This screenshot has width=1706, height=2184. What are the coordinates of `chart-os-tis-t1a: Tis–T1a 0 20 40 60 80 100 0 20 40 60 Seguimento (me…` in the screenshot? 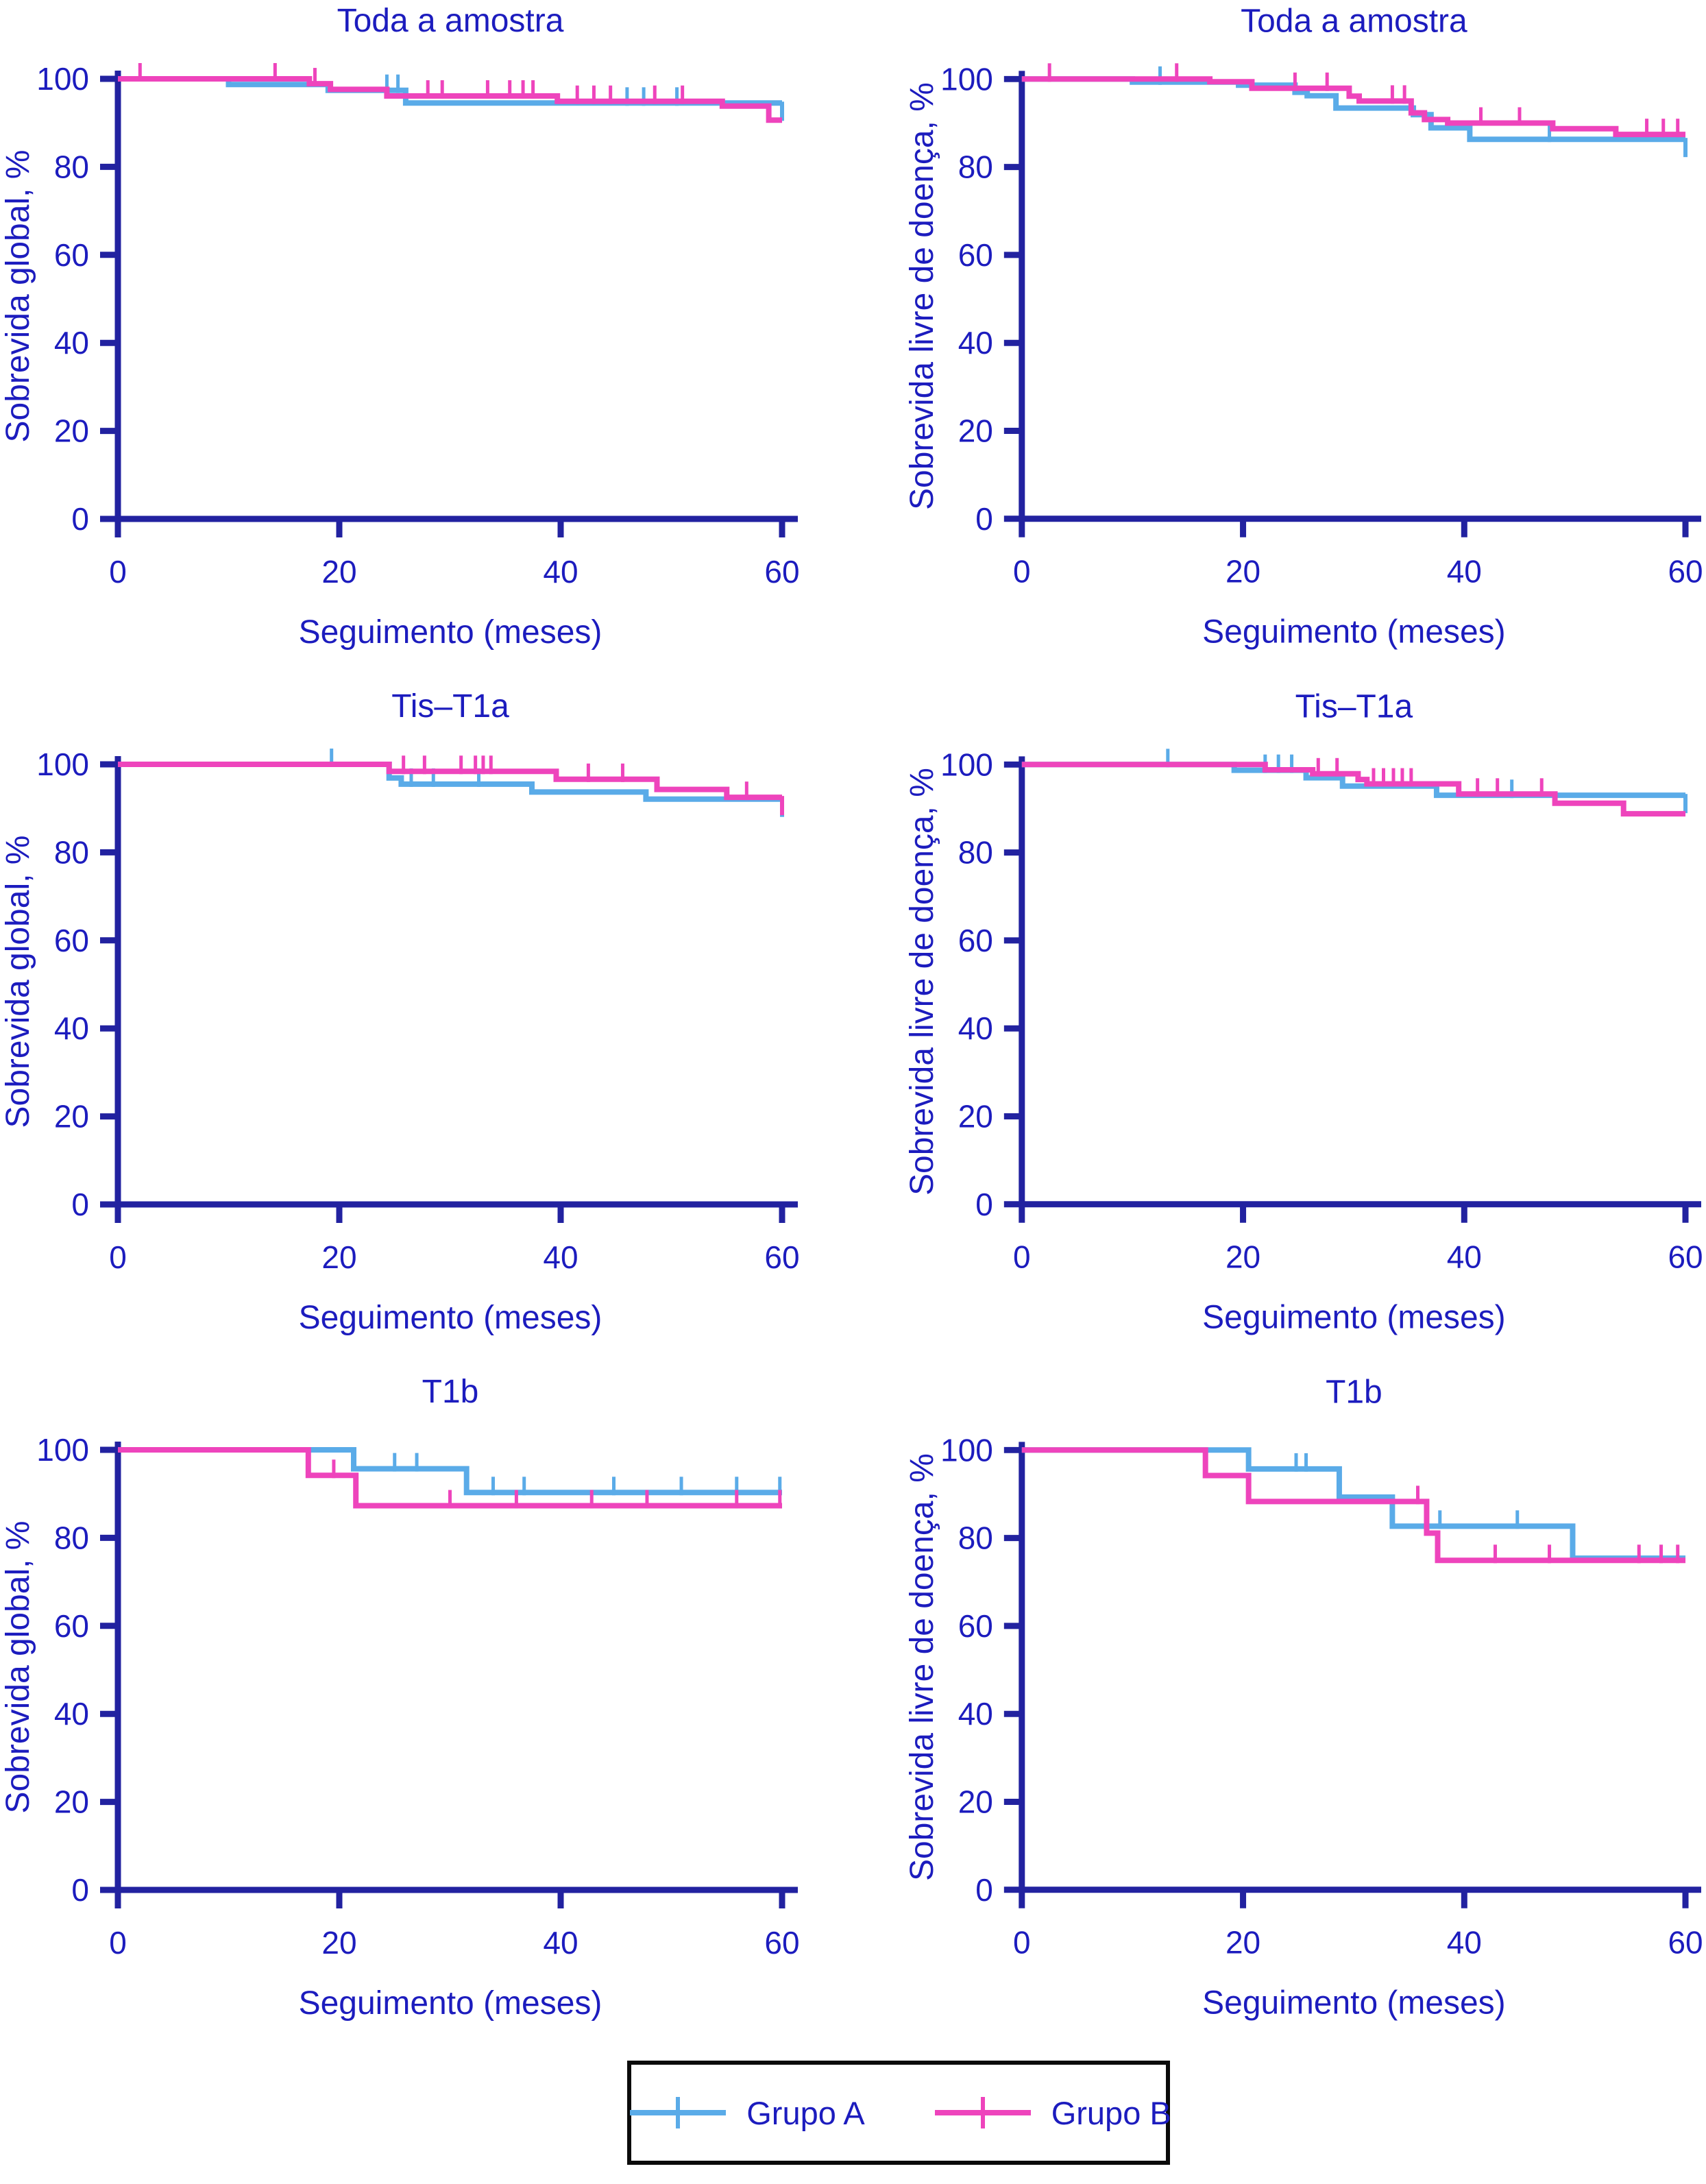 It's located at (400, 1012).